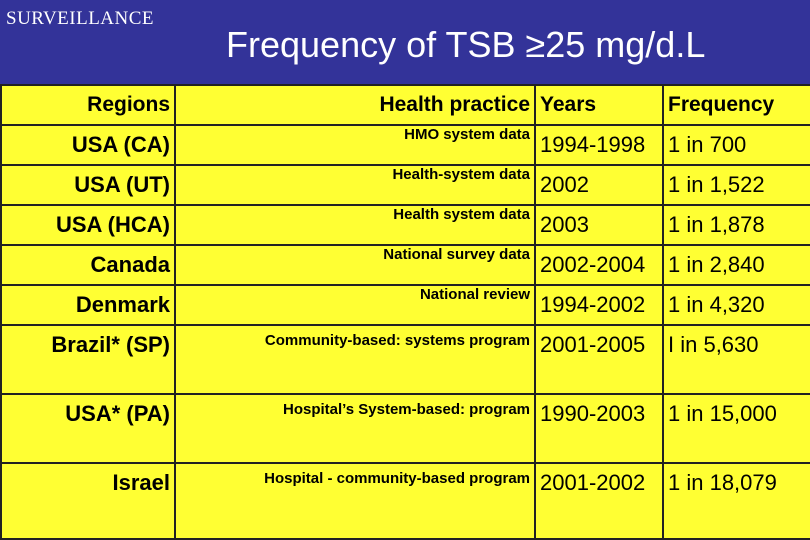 The height and width of the screenshot is (540, 810). I want to click on frequency-cell: 1 in 700, so click(736, 144).